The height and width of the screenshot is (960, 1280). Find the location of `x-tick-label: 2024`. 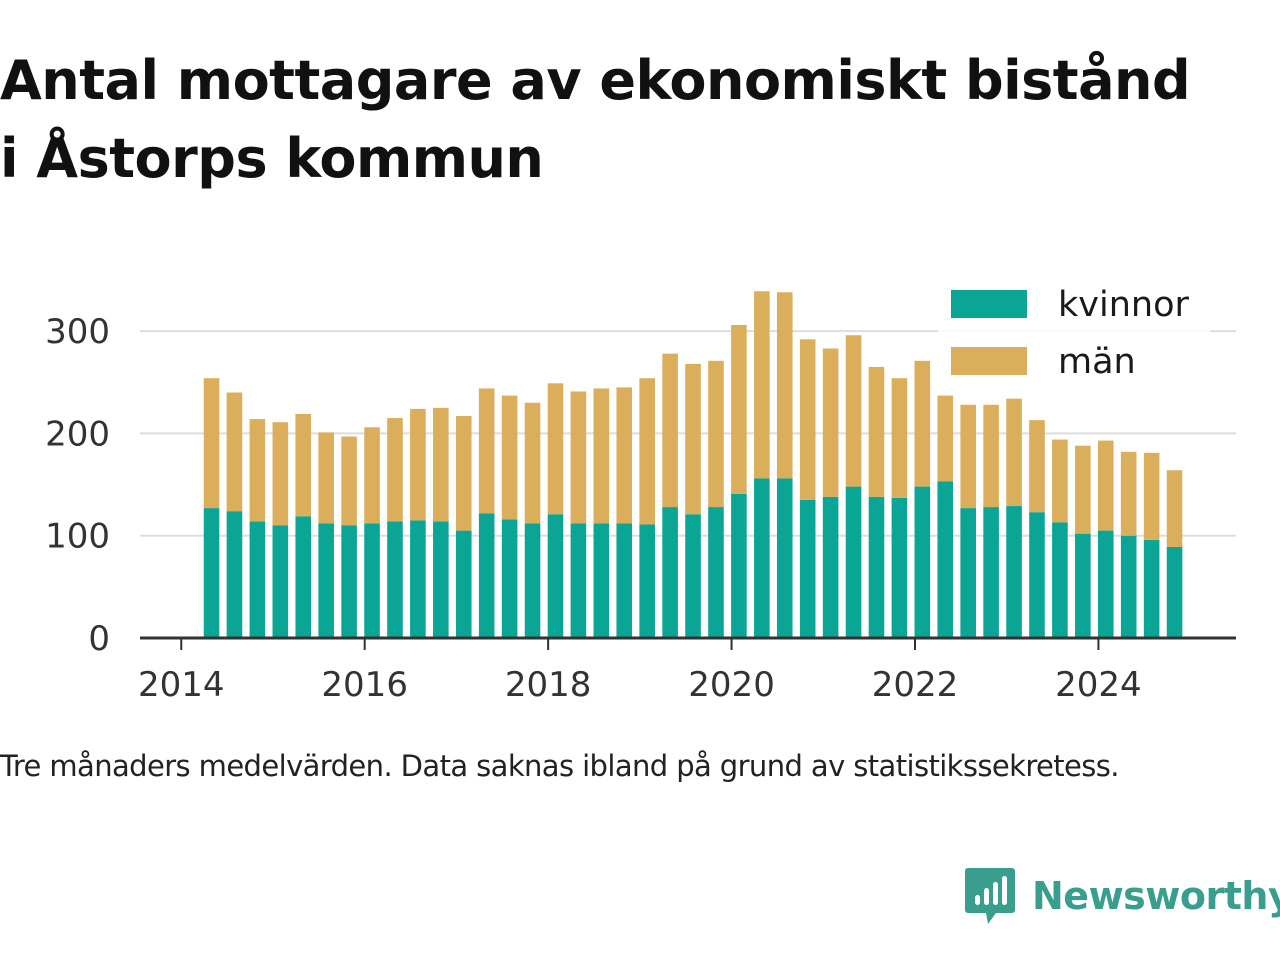

x-tick-label: 2024 is located at coordinates (1098, 685).